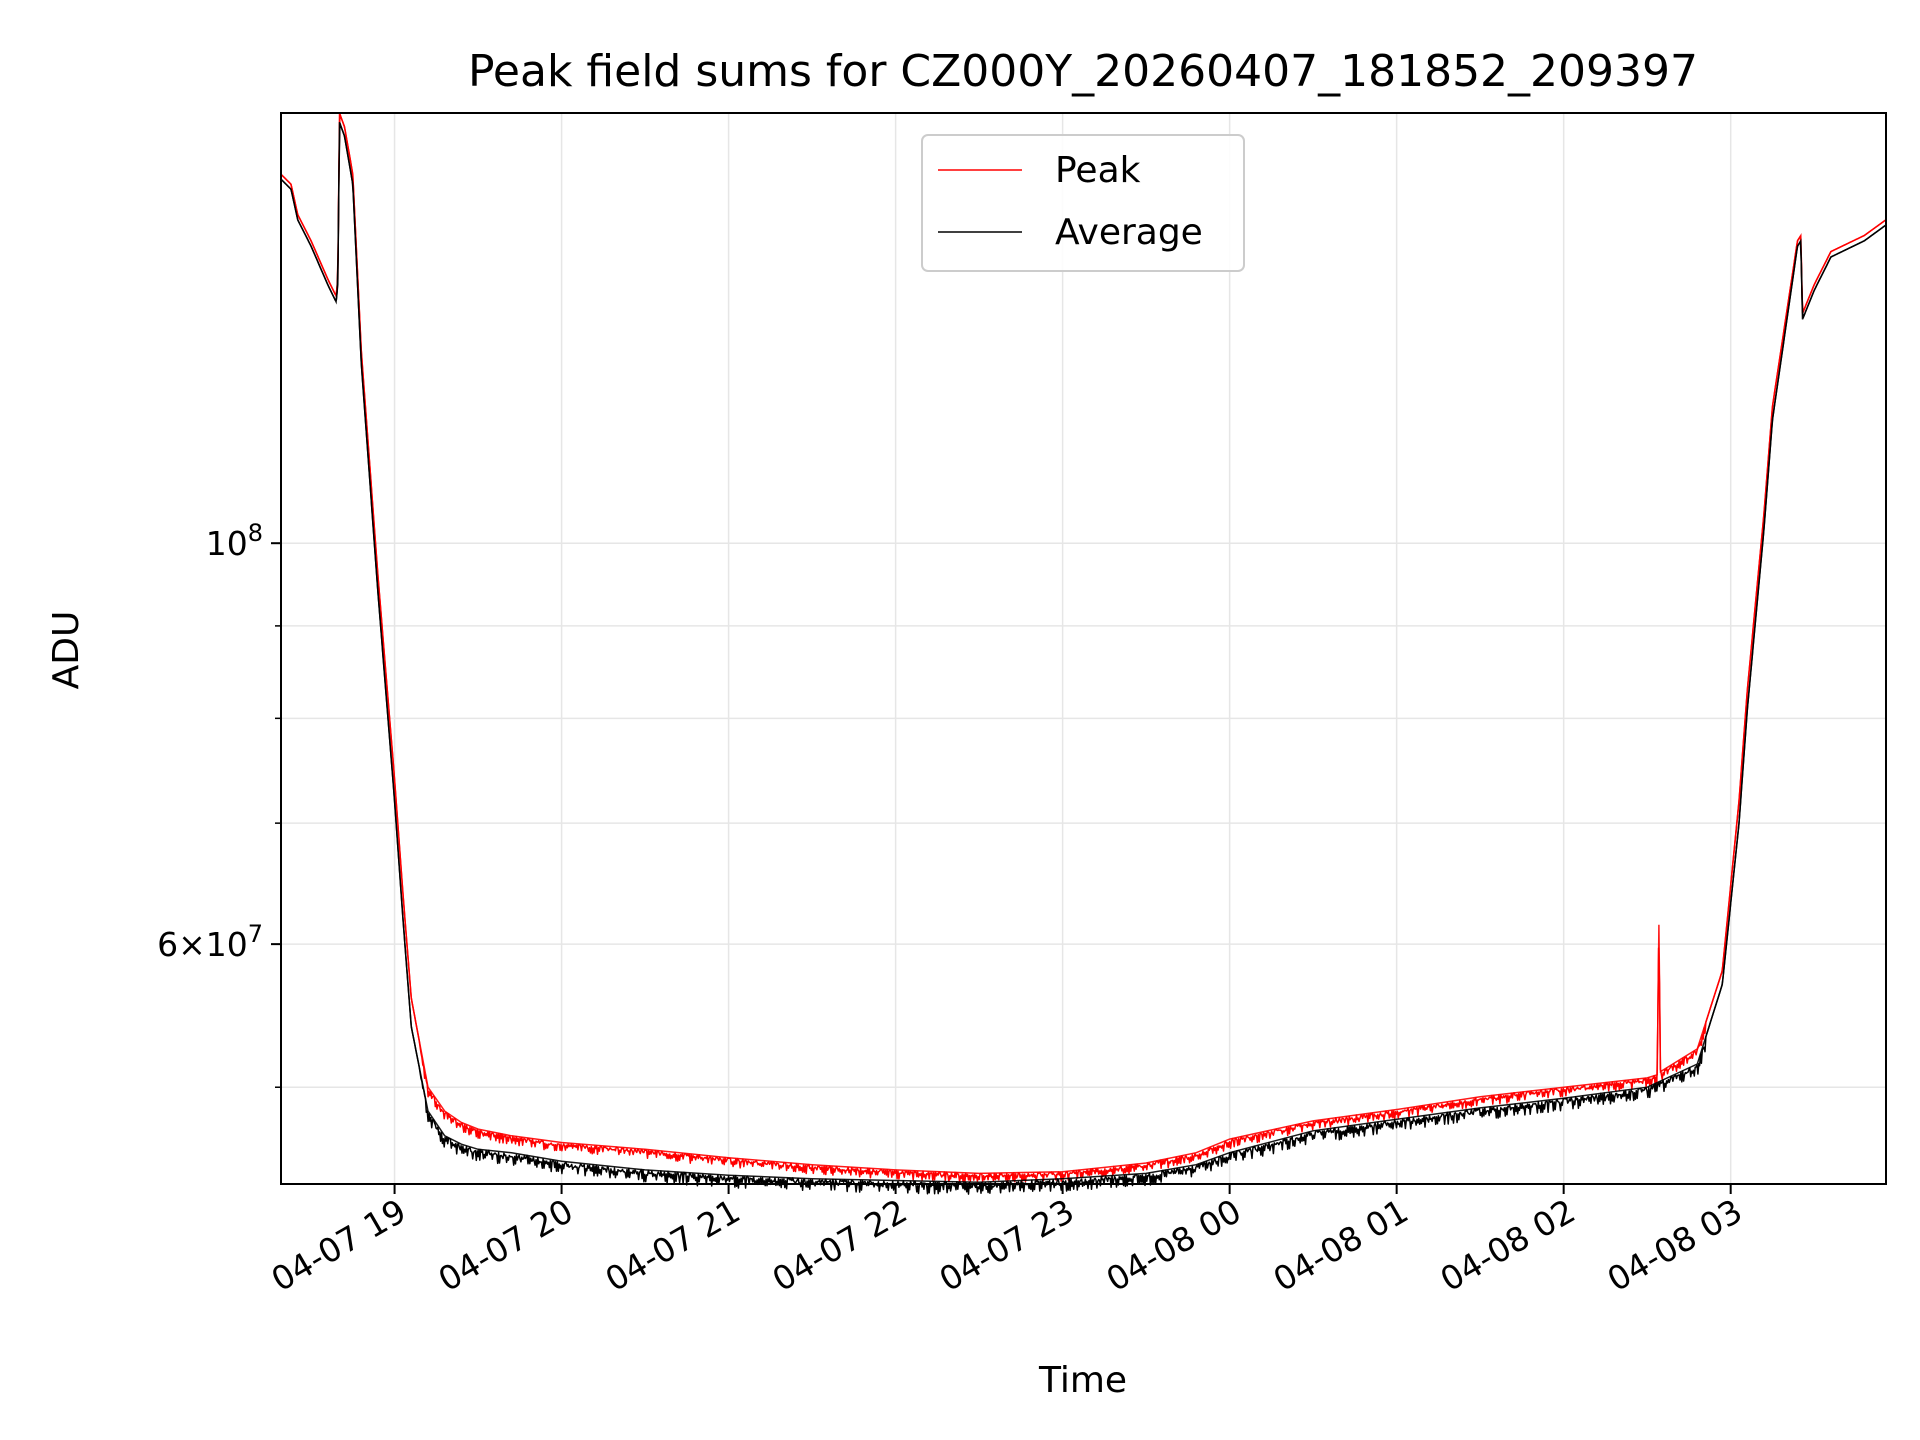 Image resolution: width=1920 pixels, height=1440 pixels. I want to click on legend-box, so click(1083, 203).